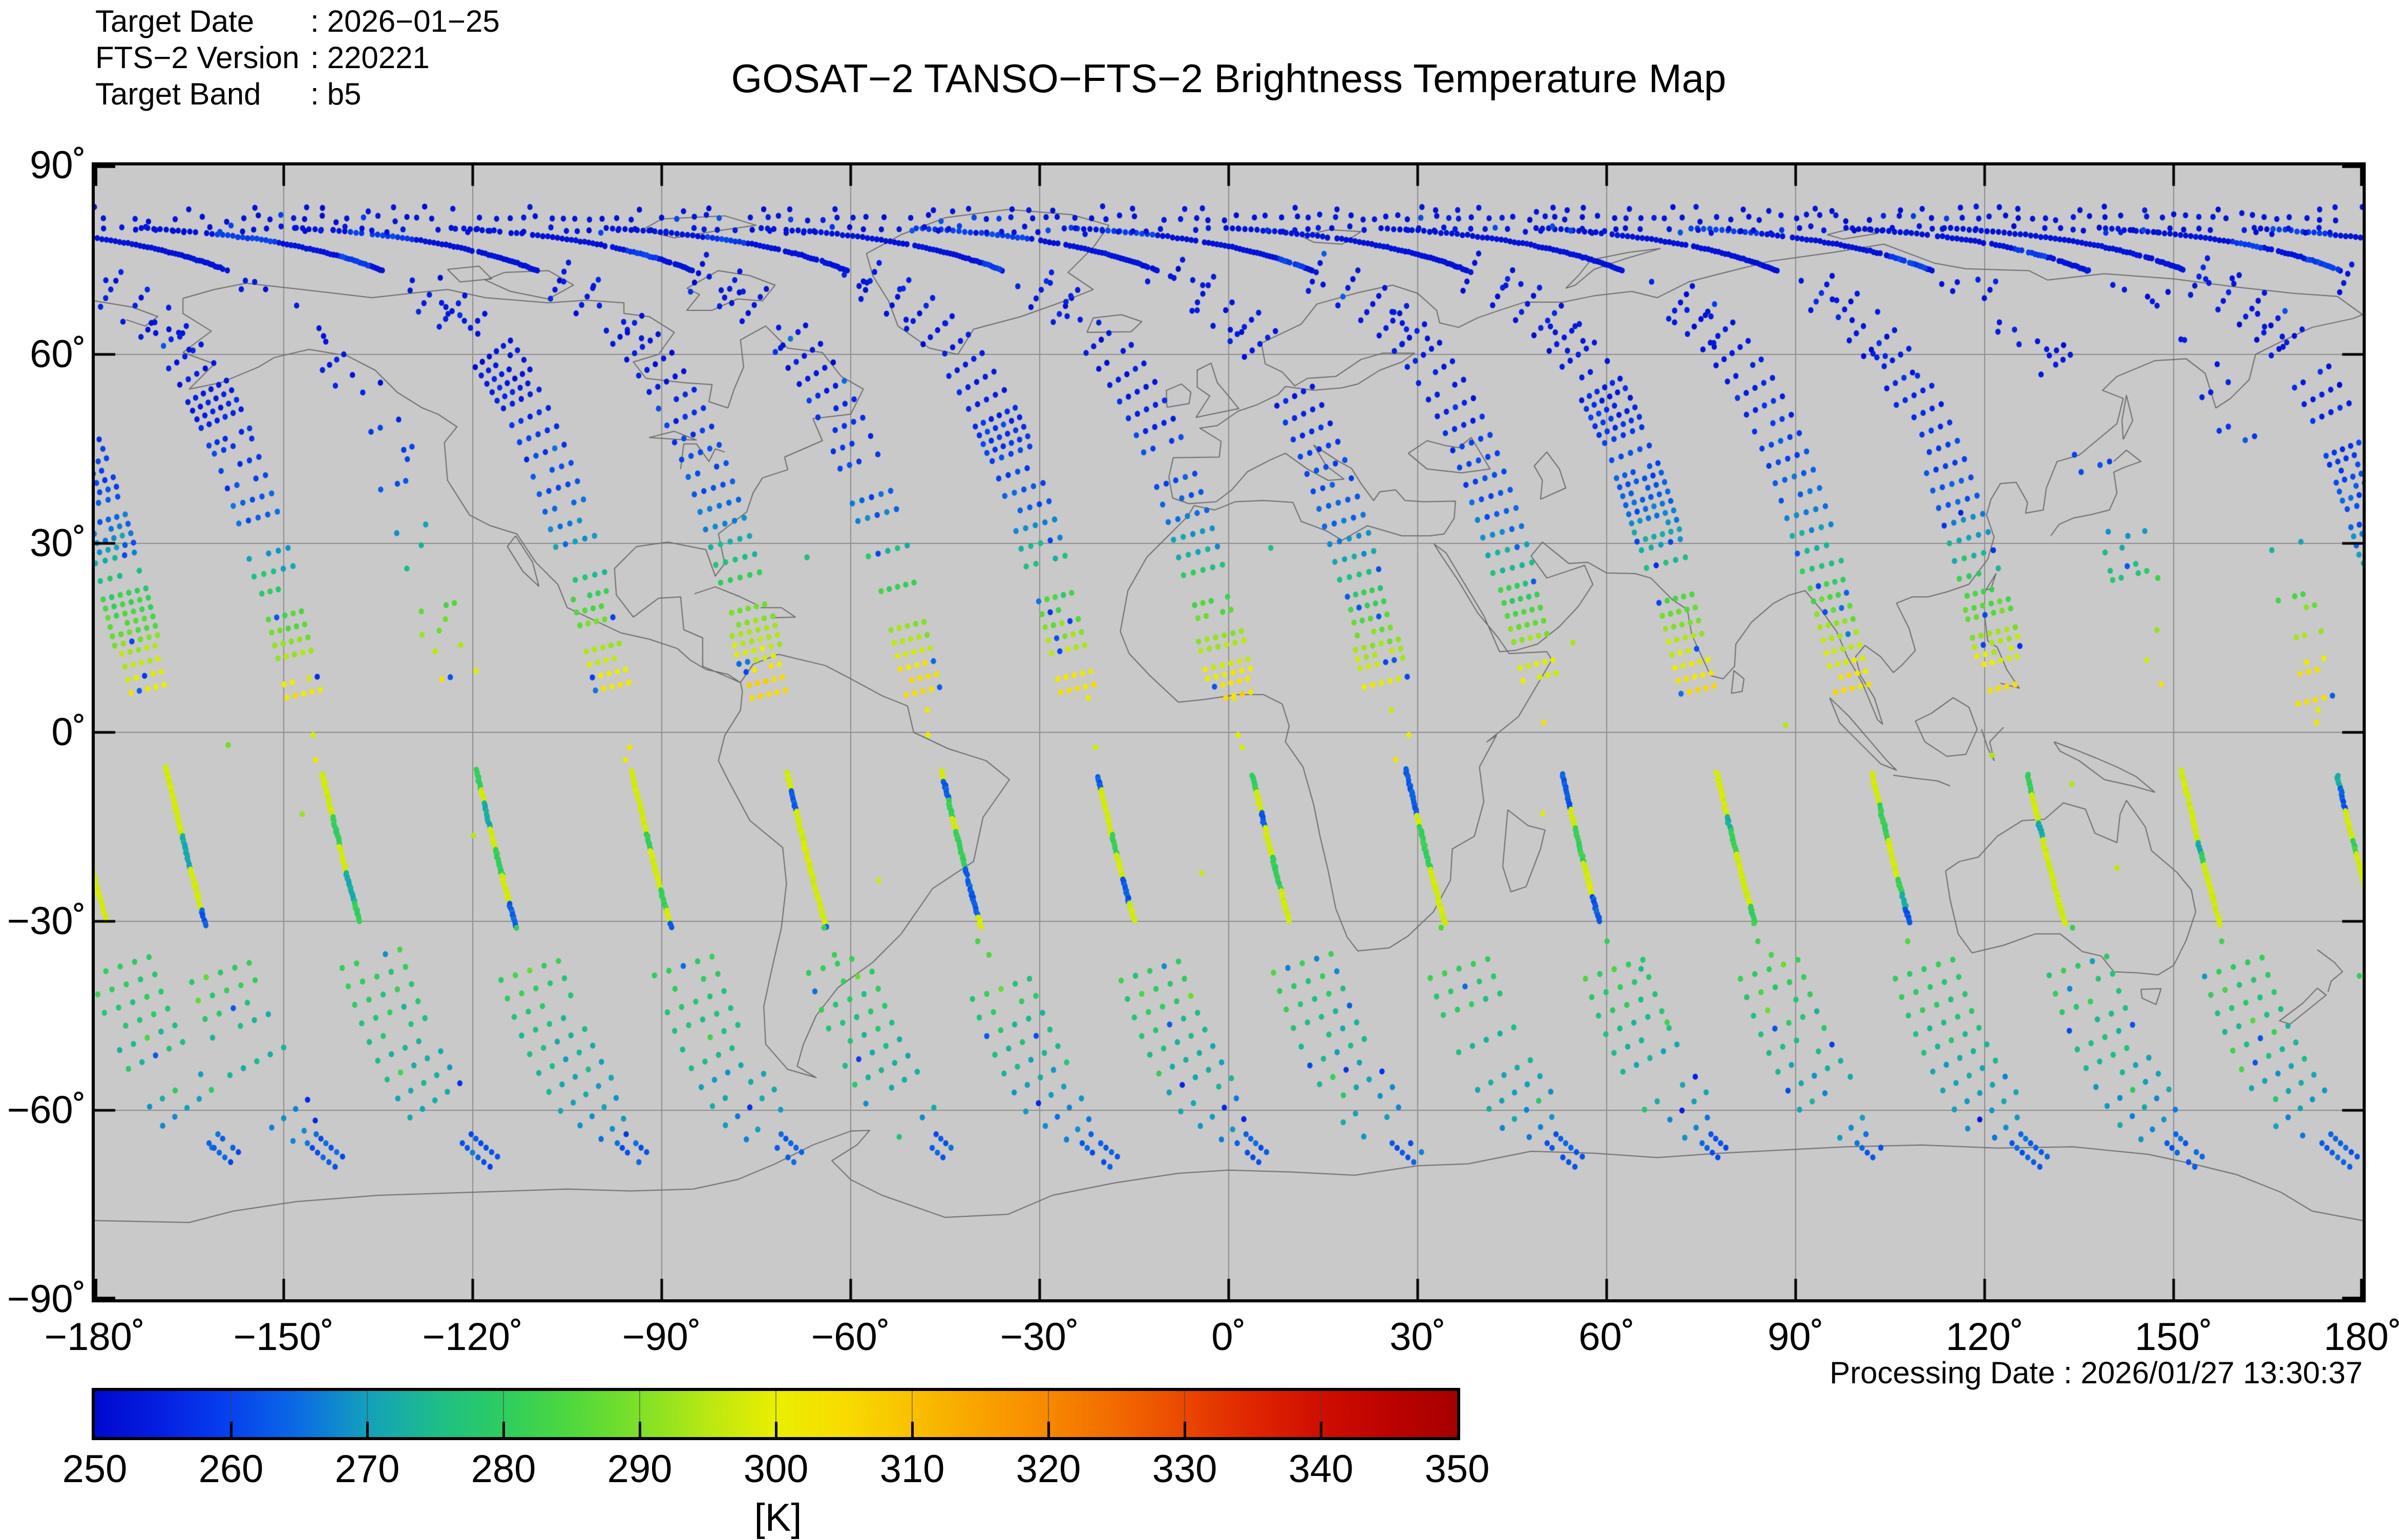 This screenshot has height=1540, width=2399. Describe the element at coordinates (776, 1469) in the screenshot. I see `colorbar-tick-label: 300` at that location.